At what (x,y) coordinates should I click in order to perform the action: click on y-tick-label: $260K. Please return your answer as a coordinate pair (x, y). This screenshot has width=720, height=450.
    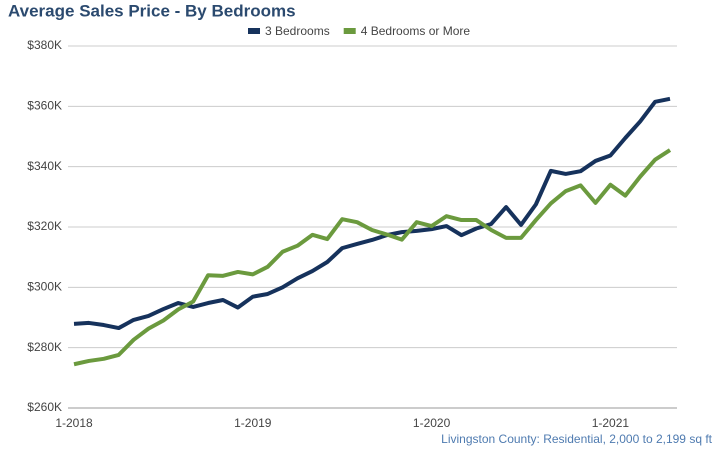
    Looking at the image, I should click on (44, 407).